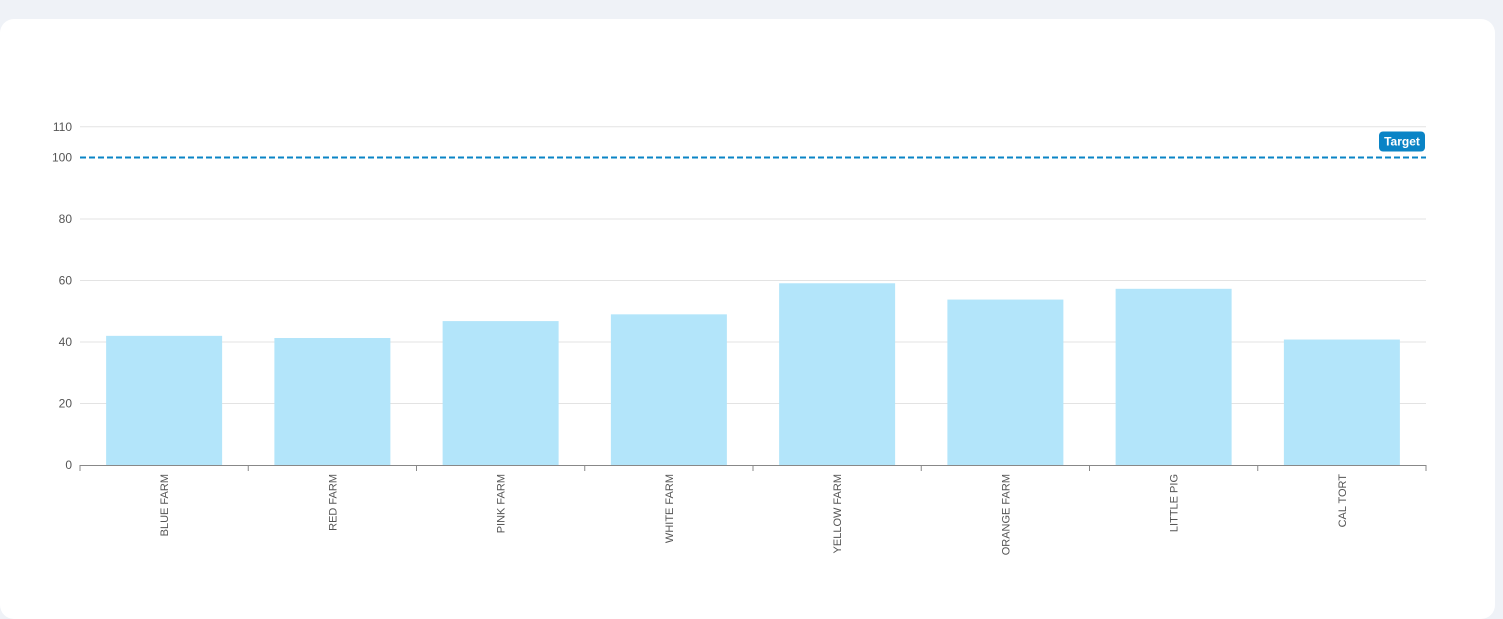 The height and width of the screenshot is (619, 1503). Describe the element at coordinates (670, 508) in the screenshot. I see `x-tick-label: WHITE FARM` at that location.